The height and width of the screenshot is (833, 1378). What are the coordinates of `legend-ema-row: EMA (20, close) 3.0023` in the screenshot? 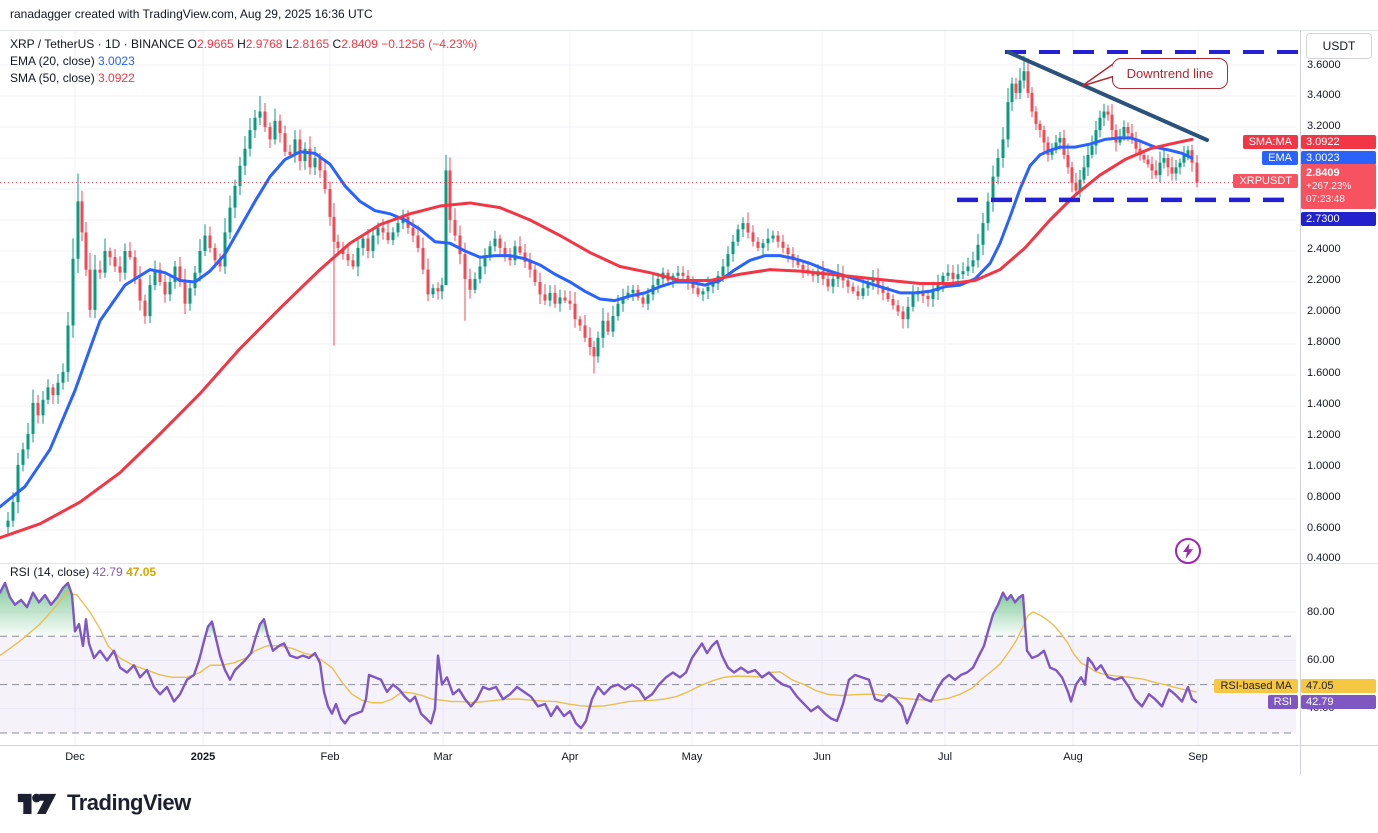 It's located at (243, 61).